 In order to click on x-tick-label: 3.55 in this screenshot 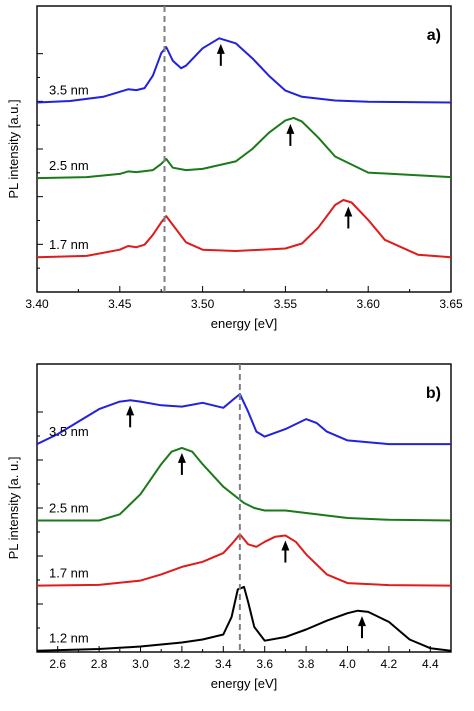, I will do `click(286, 304)`.